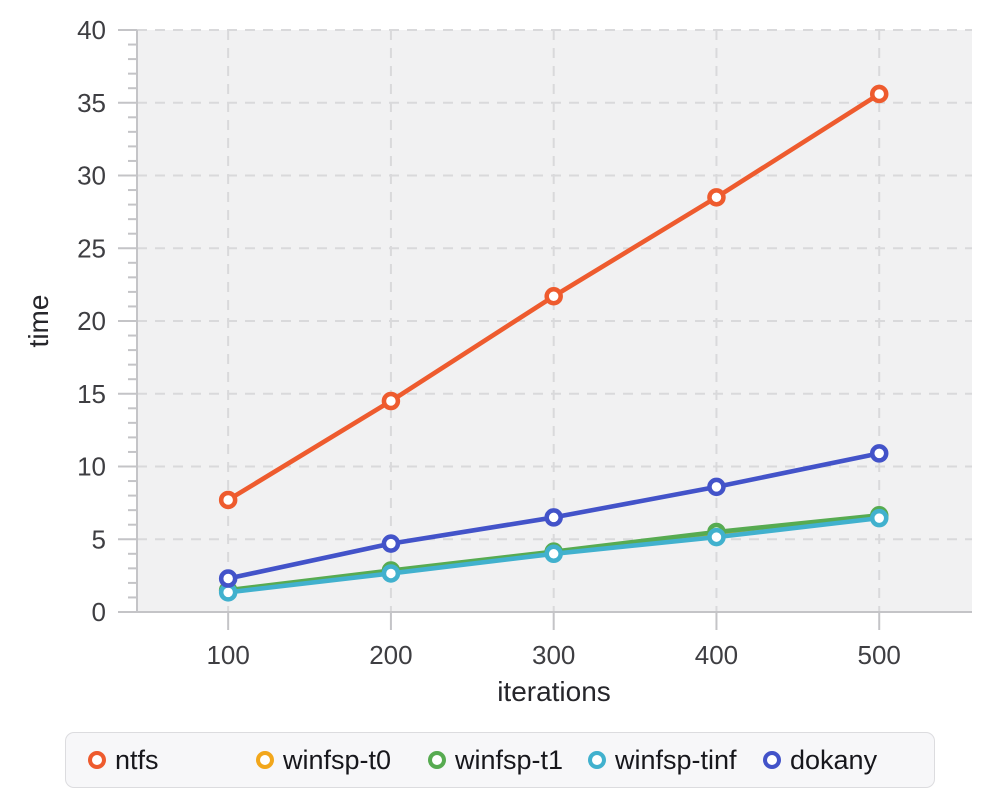 This screenshot has height=800, width=1000. I want to click on x-tick-label: 200, so click(390, 655).